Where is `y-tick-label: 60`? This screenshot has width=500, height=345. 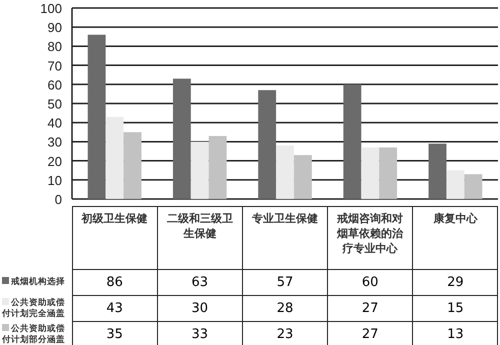 y-tick-label: 60 is located at coordinates (55, 84).